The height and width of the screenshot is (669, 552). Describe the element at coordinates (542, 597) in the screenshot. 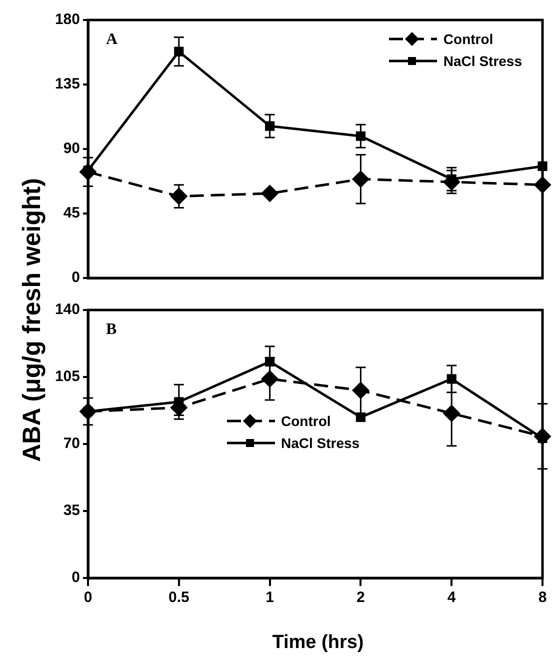

I see `x-tick-label: 8` at that location.